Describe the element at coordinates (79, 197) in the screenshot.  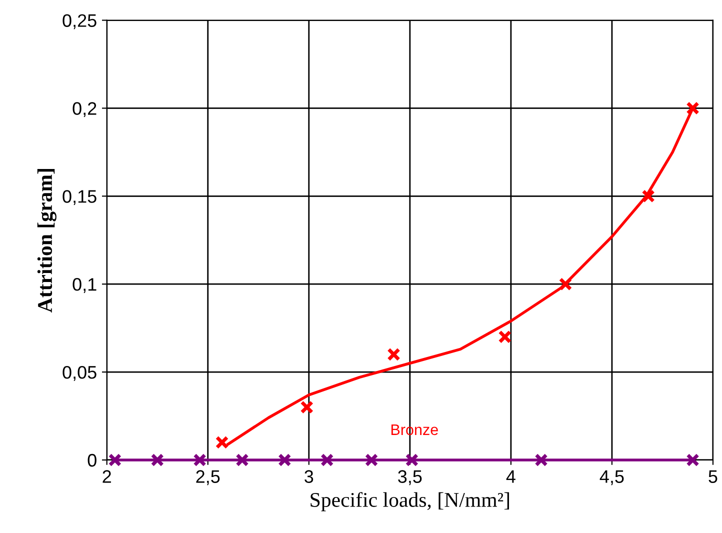
I see `y-tick-label: 0,15` at that location.